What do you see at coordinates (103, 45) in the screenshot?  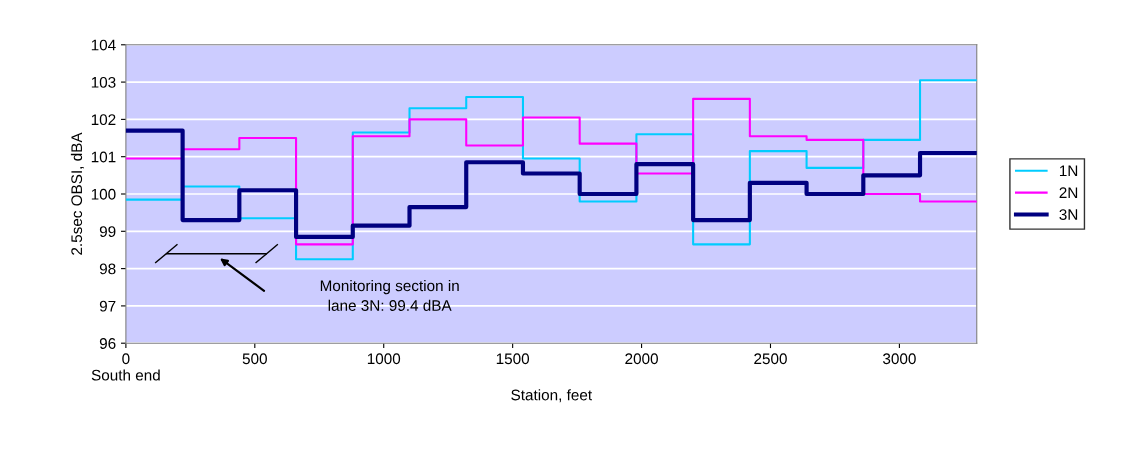 I see `y-tick-label: 104` at bounding box center [103, 45].